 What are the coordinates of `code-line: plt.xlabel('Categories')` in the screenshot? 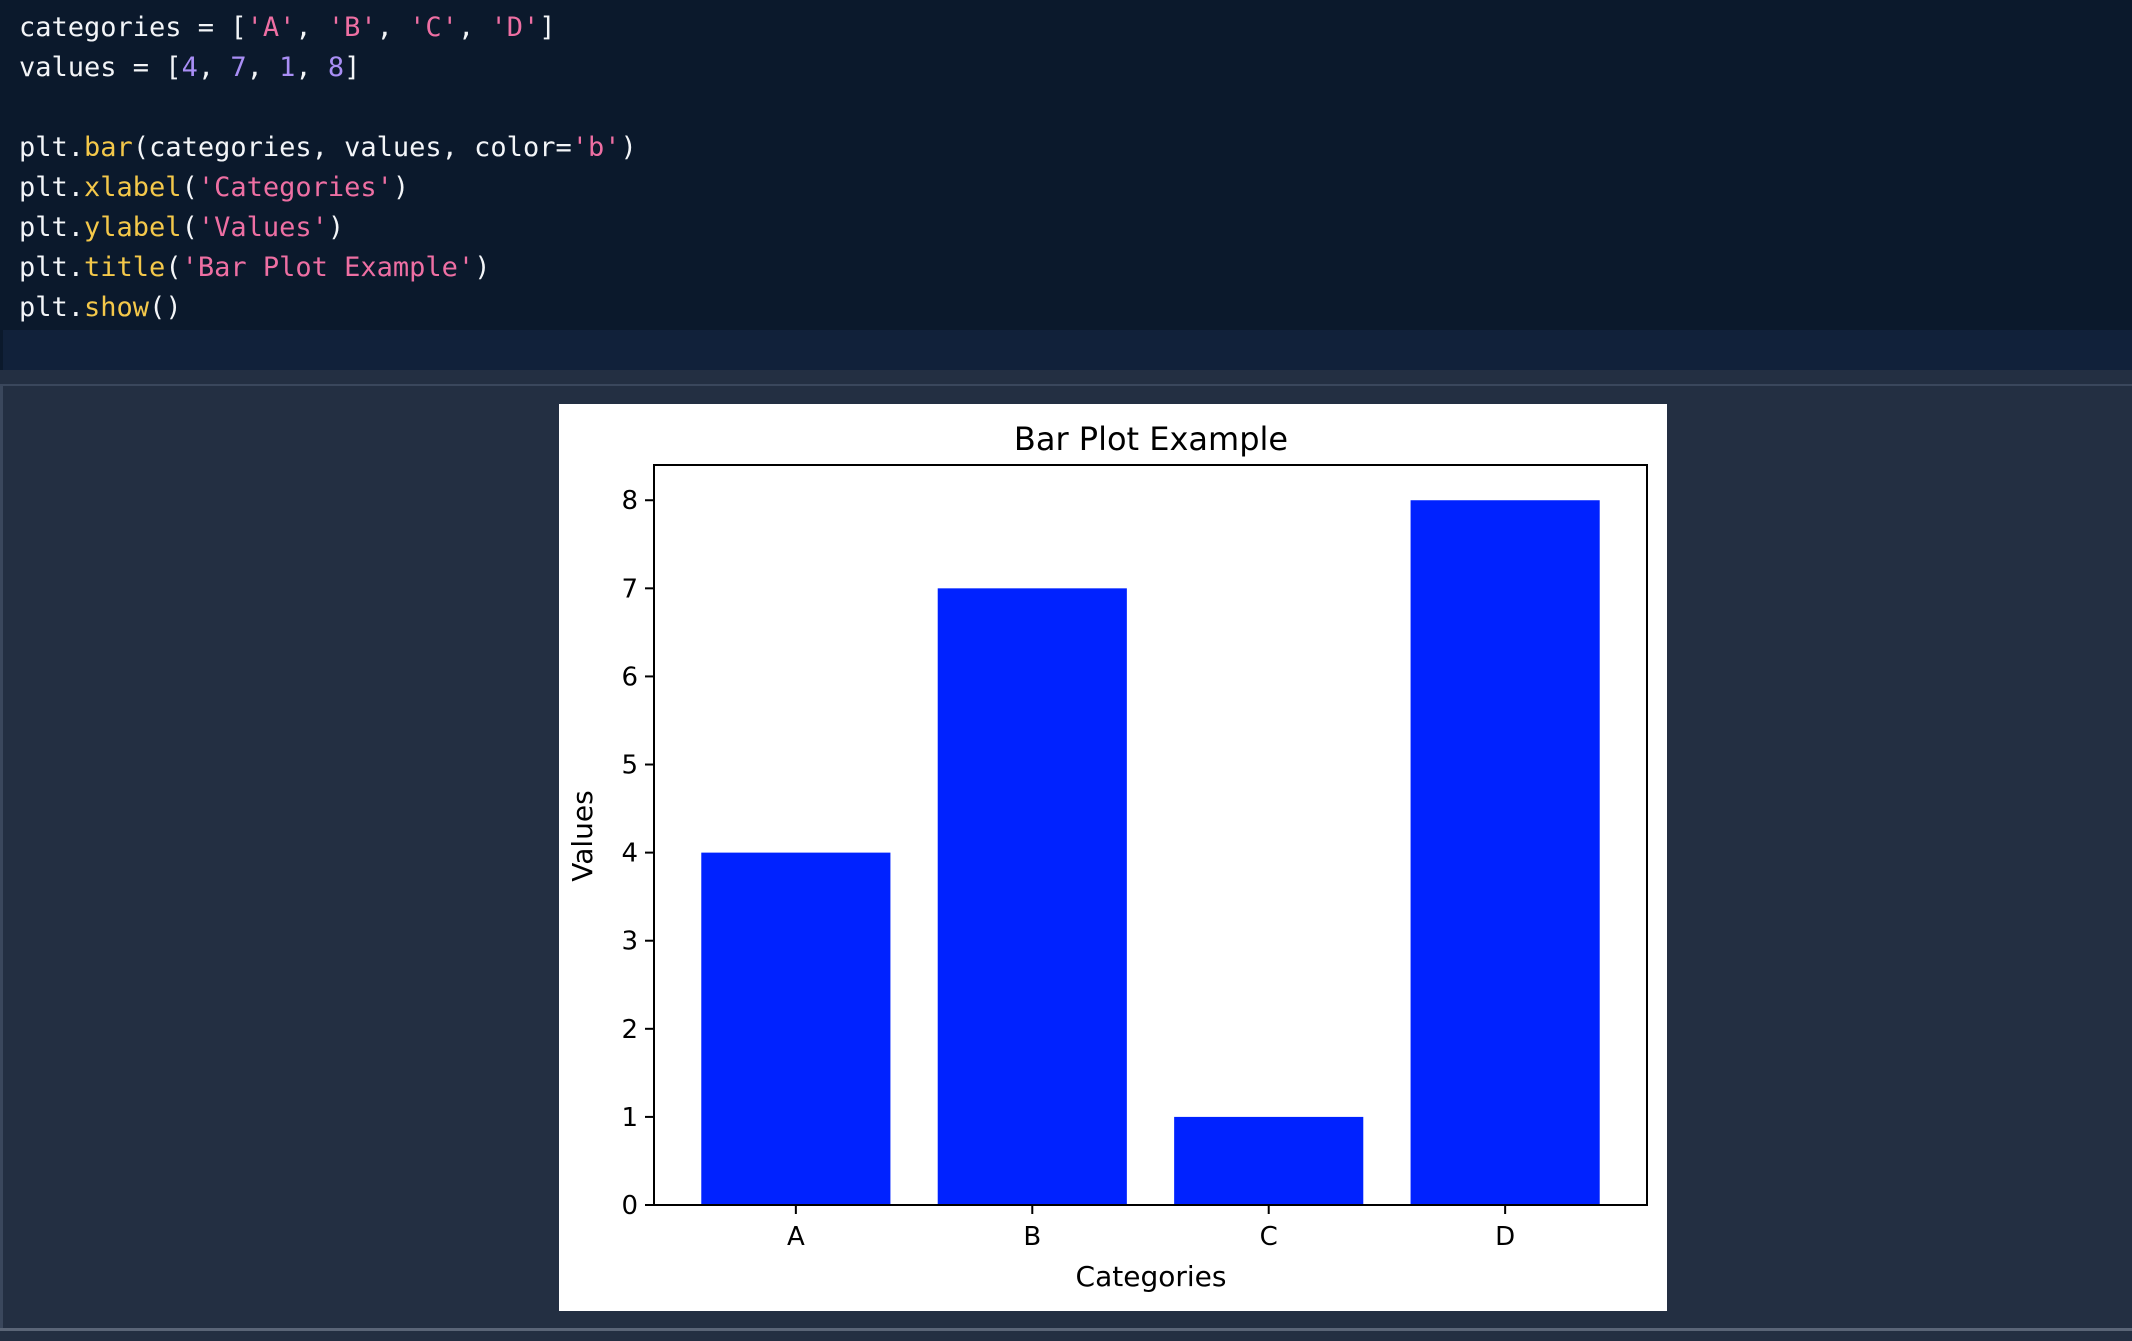 It's located at (328, 188).